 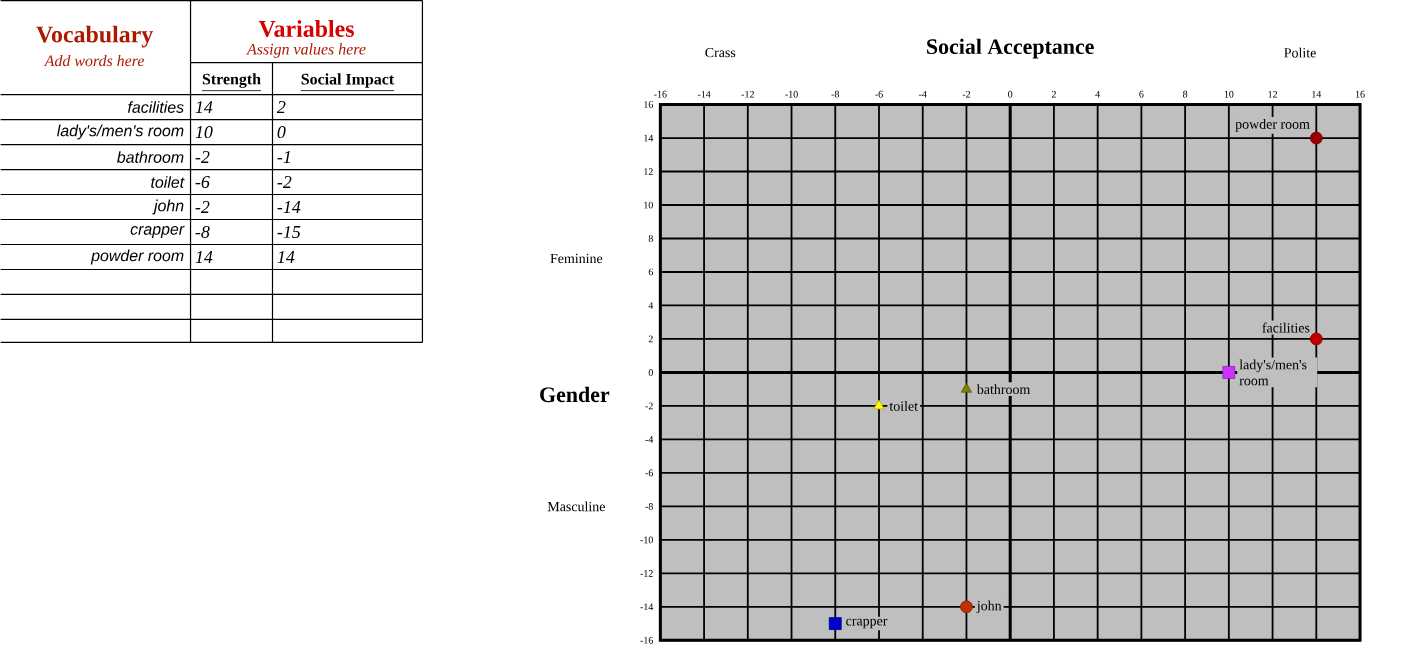 What do you see at coordinates (202, 231) in the screenshot?
I see `text: -8` at bounding box center [202, 231].